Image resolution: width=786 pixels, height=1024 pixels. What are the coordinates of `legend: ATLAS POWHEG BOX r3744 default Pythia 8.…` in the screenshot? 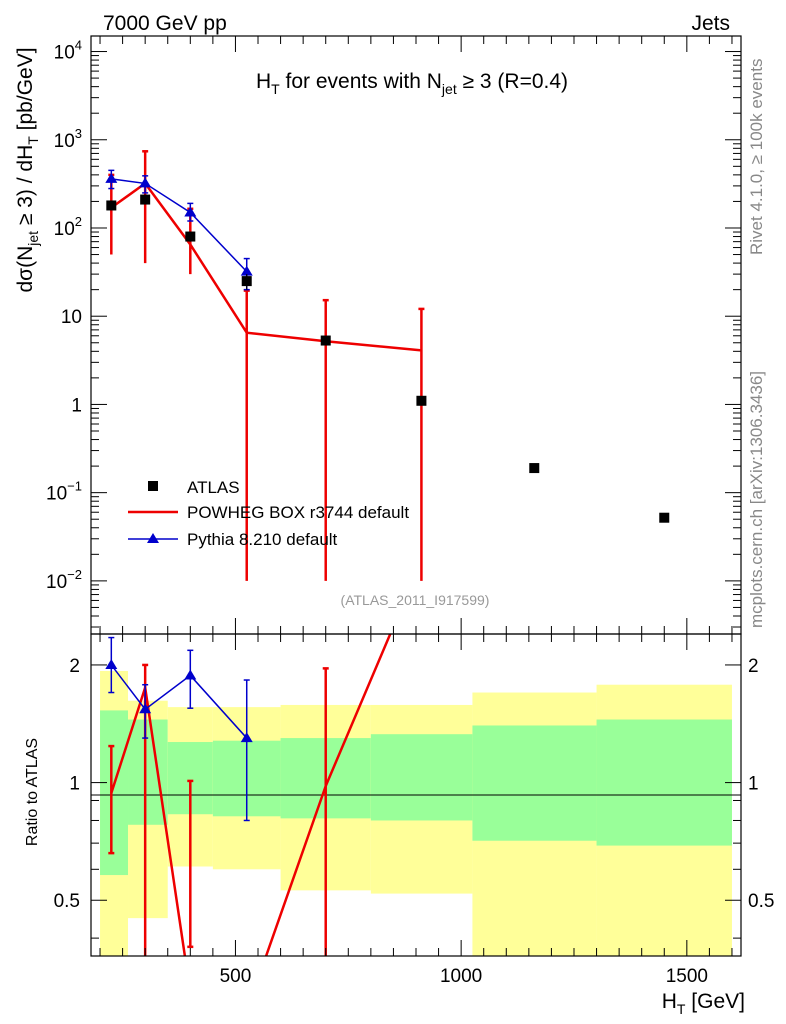 It's located at (268, 513).